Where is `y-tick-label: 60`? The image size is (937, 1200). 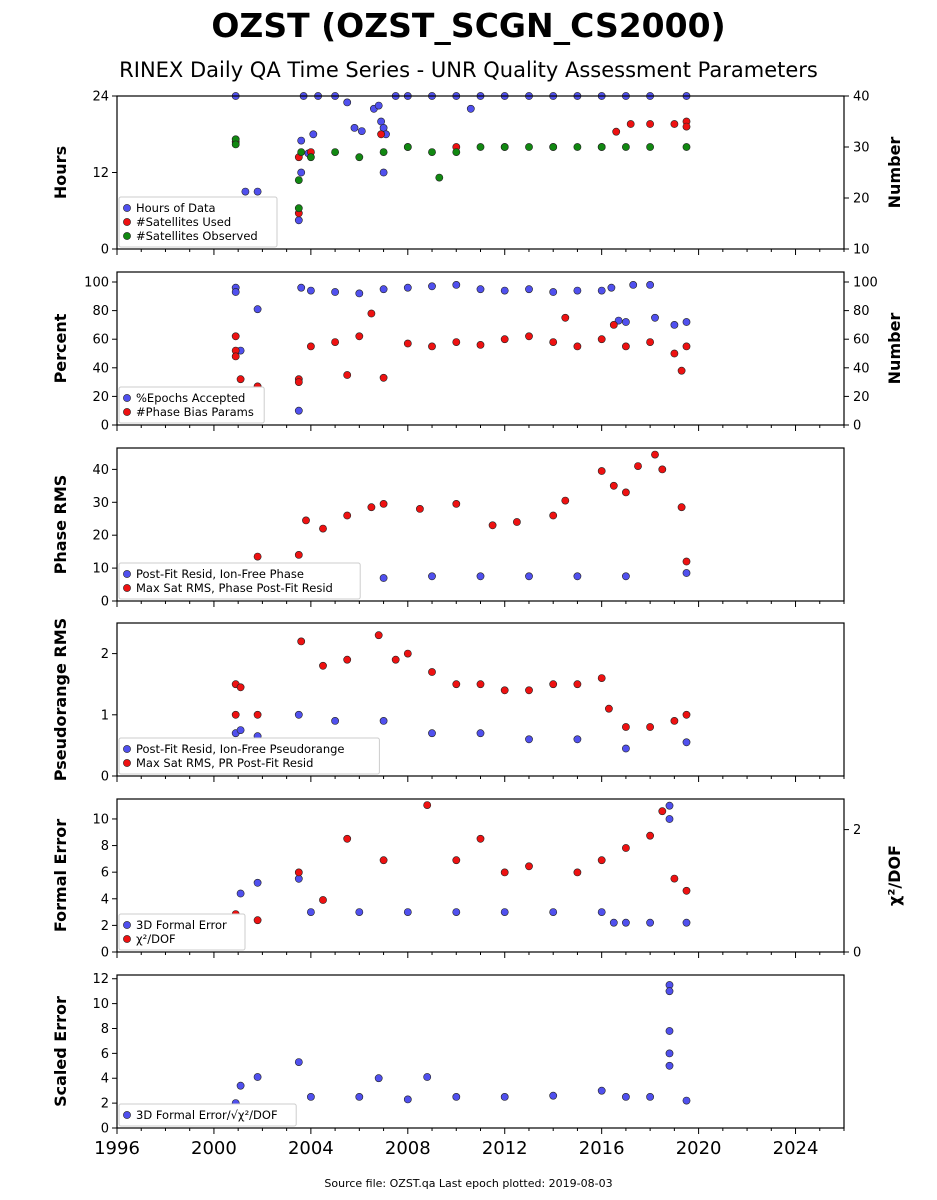
y-tick-label: 60 is located at coordinates (100, 340).